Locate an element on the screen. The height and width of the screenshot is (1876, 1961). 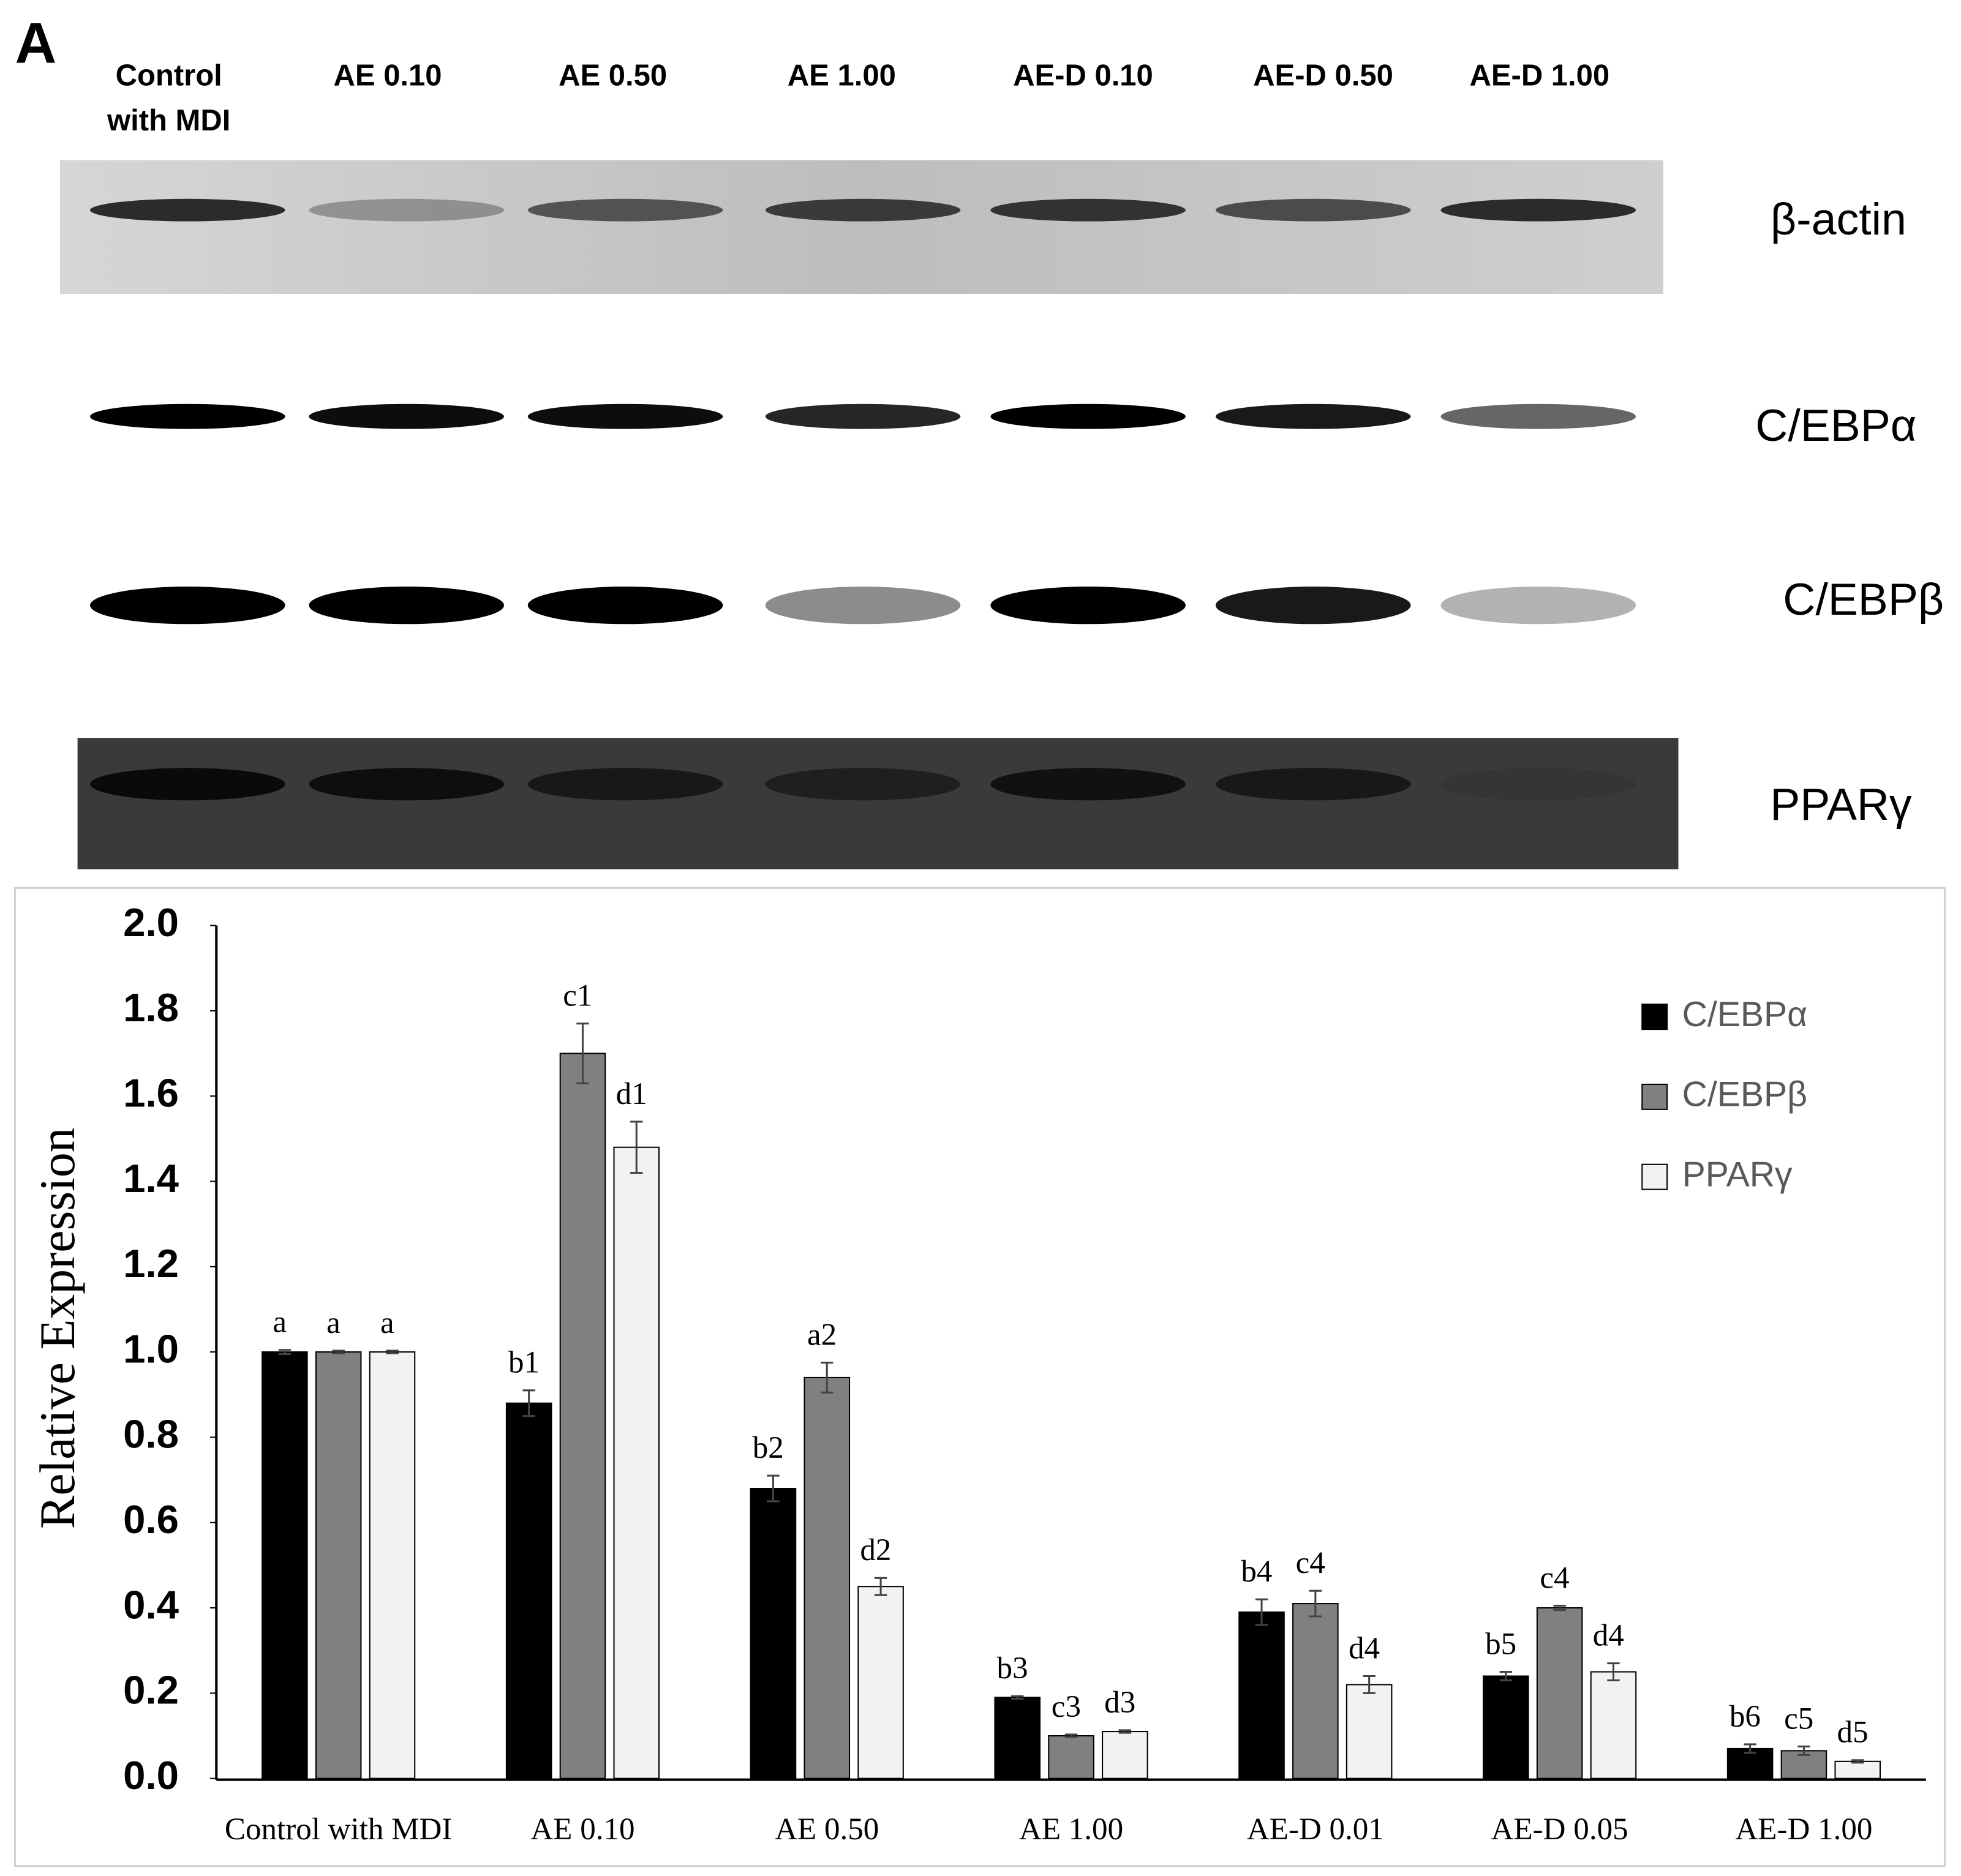
lane-label: AE-D 1.00 is located at coordinates (1539, 75).